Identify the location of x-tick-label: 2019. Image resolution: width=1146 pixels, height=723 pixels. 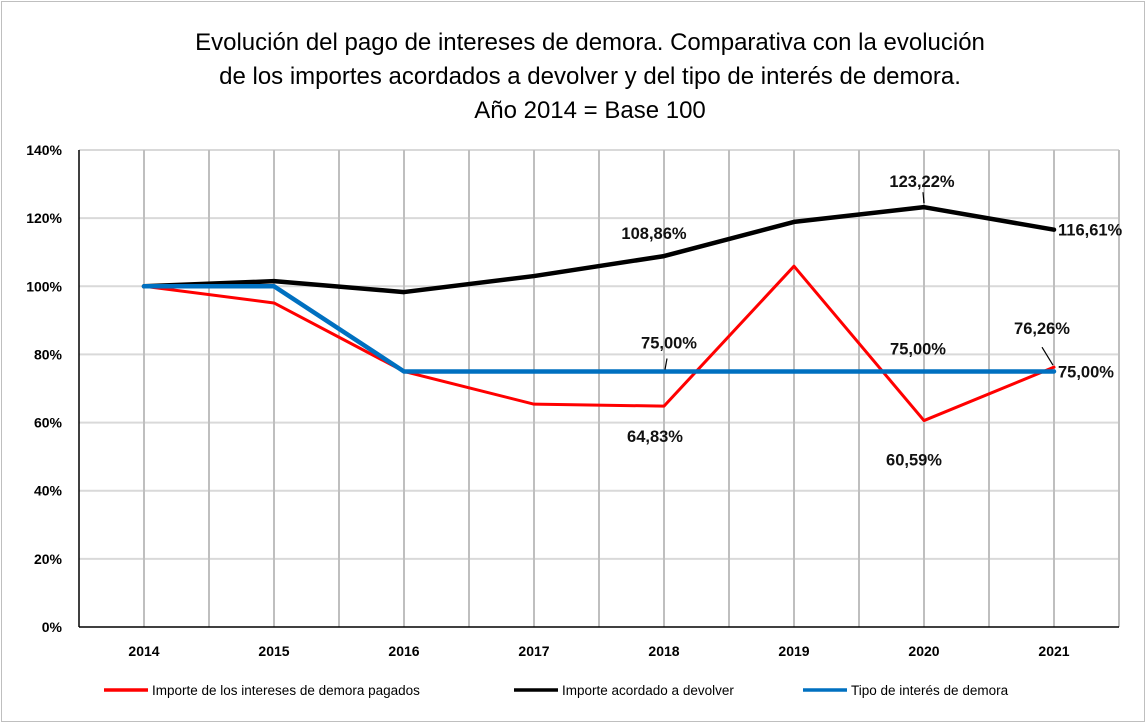
(793, 651).